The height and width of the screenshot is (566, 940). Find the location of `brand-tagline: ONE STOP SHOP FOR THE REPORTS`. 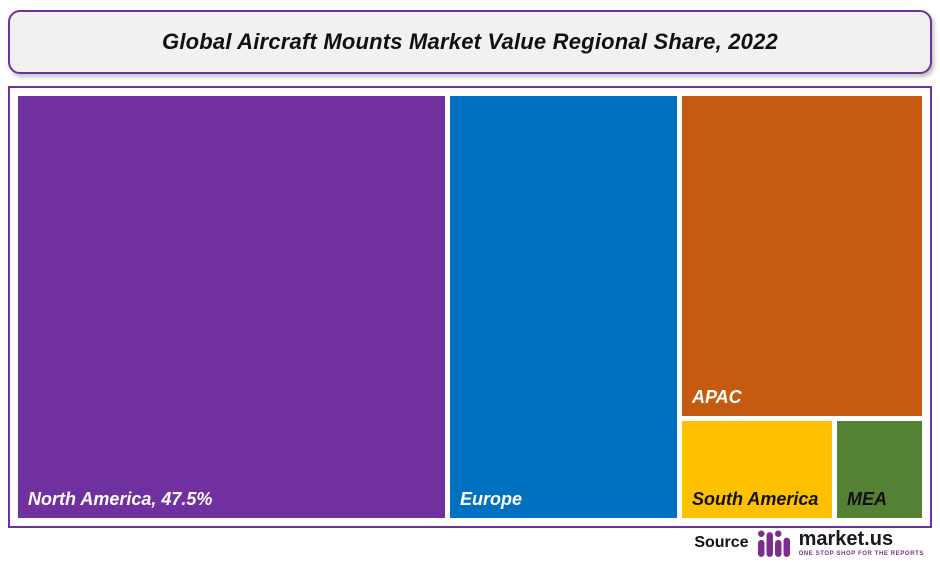

brand-tagline: ONE STOP SHOP FOR THE REPORTS is located at coordinates (861, 554).